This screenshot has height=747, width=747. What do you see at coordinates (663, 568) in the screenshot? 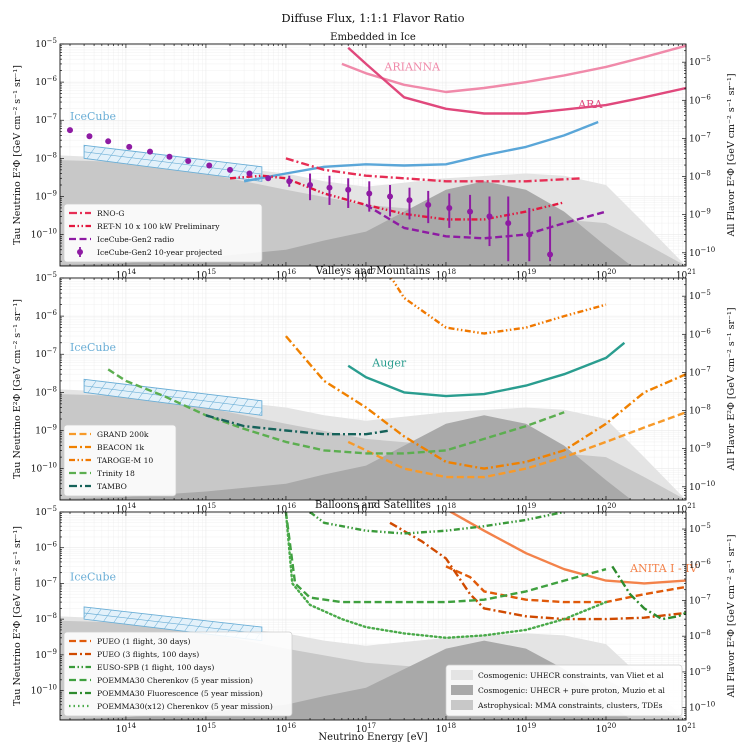
I see `curve-label: ANITA I - IV` at bounding box center [663, 568].